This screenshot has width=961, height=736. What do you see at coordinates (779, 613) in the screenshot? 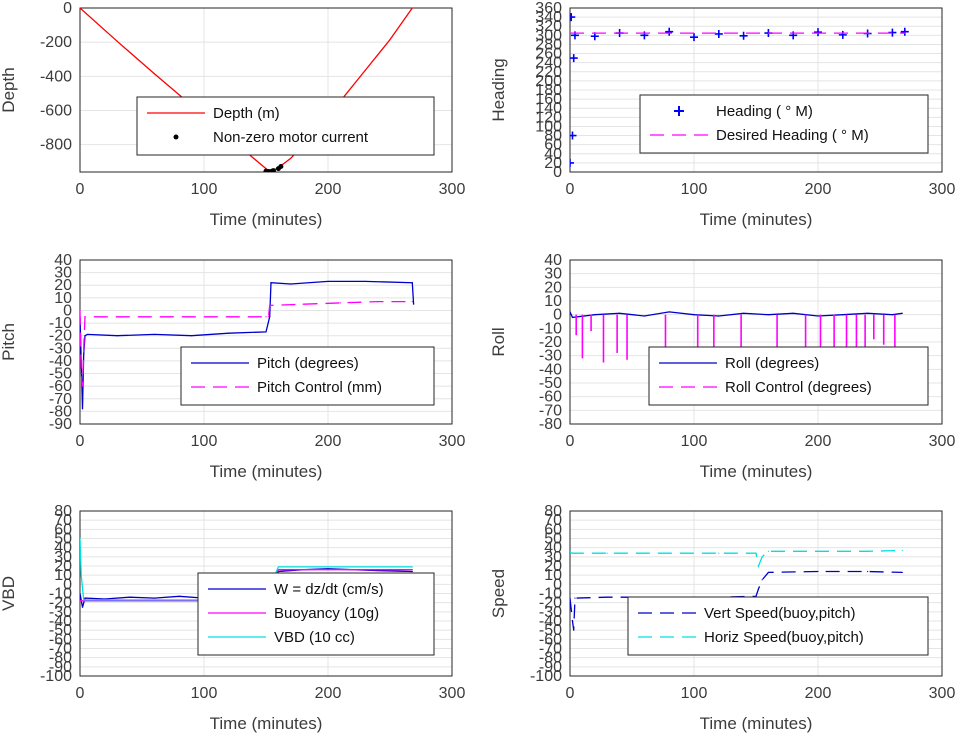
I see `legend-entry: Vert Speed(buoy,pitch)` at bounding box center [779, 613].